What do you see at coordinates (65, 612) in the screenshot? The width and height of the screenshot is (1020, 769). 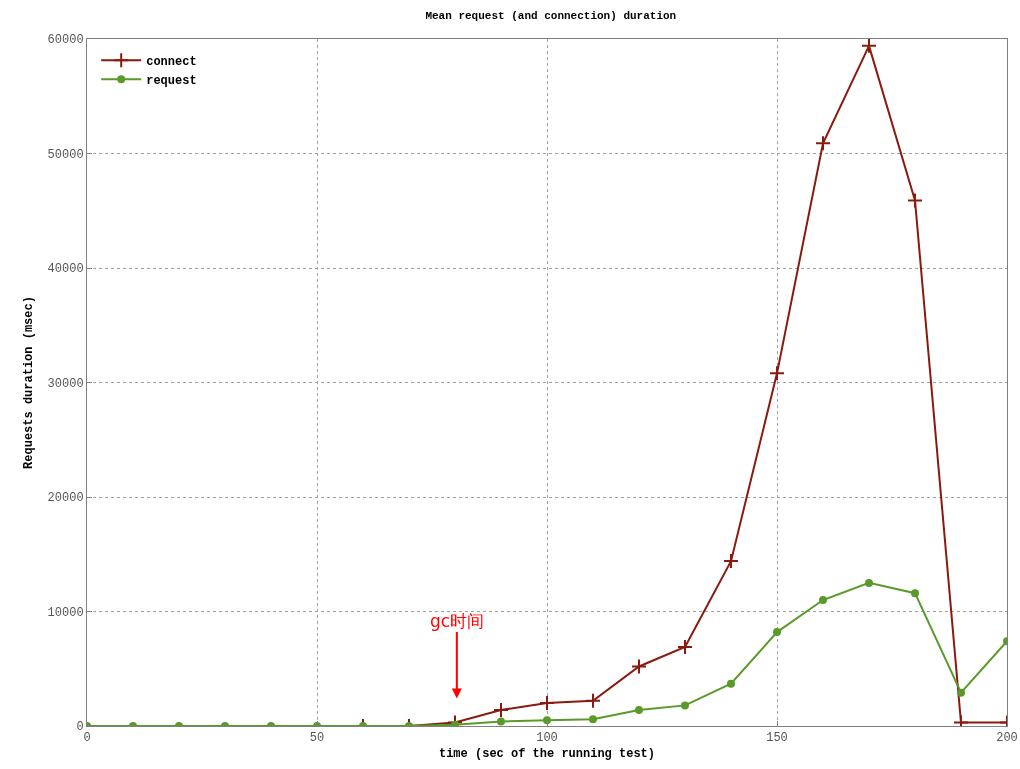 I see `y-tick-label: 10000` at bounding box center [65, 612].